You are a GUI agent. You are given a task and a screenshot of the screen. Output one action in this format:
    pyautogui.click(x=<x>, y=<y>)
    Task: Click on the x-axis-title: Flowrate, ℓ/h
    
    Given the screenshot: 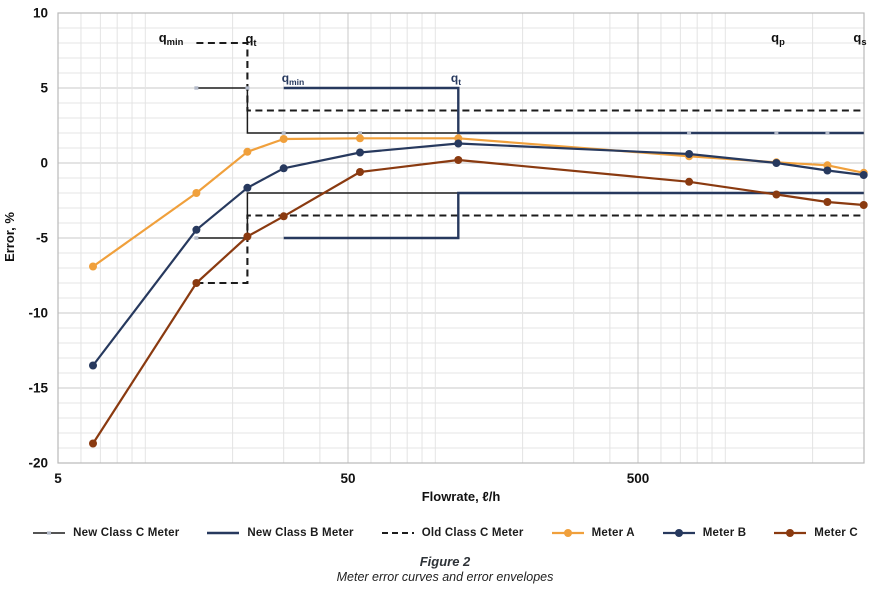 What is the action you would take?
    pyautogui.click(x=461, y=496)
    